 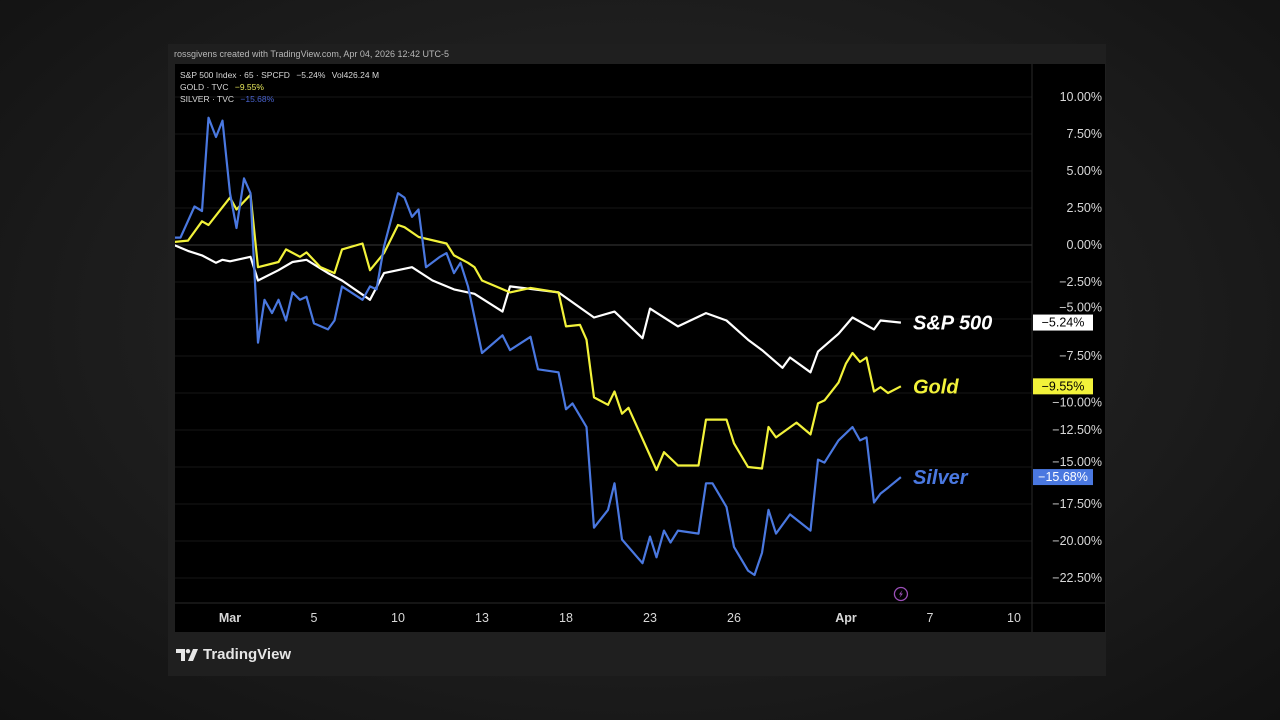 What do you see at coordinates (1080, 356) in the screenshot?
I see `y-tick-label: −7.50%` at bounding box center [1080, 356].